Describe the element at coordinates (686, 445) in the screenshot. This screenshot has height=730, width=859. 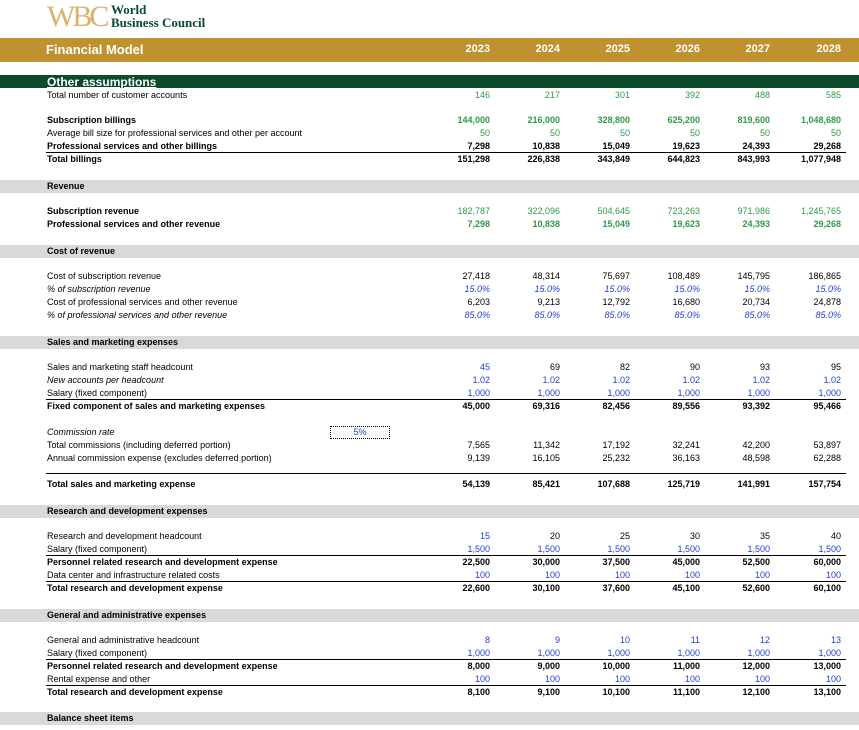
I see `row-value: 32,241` at that location.